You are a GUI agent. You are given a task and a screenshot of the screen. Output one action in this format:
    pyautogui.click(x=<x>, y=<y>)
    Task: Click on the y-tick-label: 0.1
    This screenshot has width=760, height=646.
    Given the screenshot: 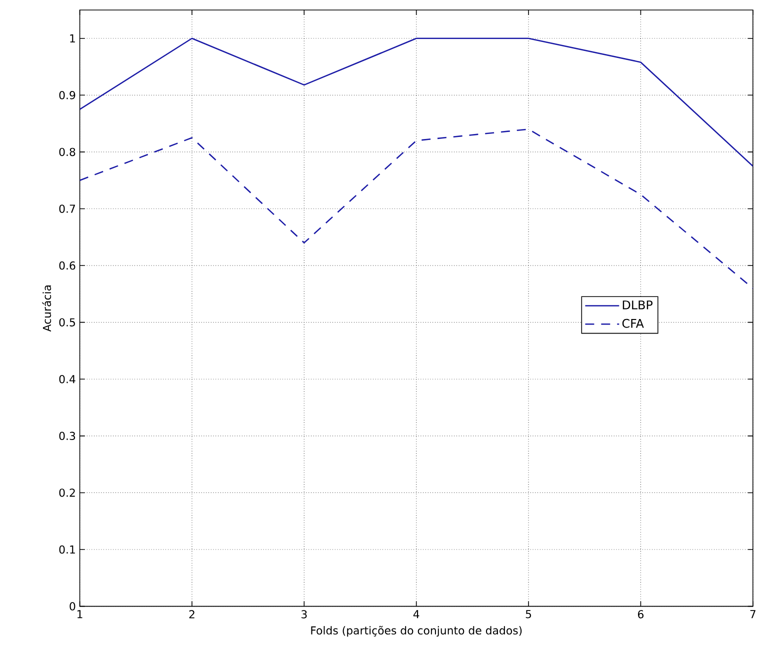 What is the action you would take?
    pyautogui.click(x=67, y=549)
    